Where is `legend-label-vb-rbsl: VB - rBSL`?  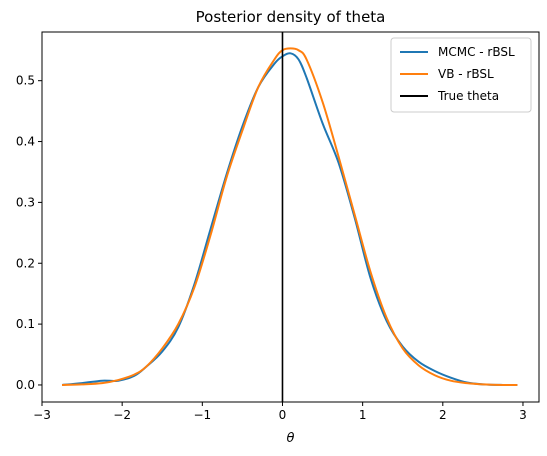
legend-label-vb-rbsl: VB - rBSL is located at coordinates (466, 74).